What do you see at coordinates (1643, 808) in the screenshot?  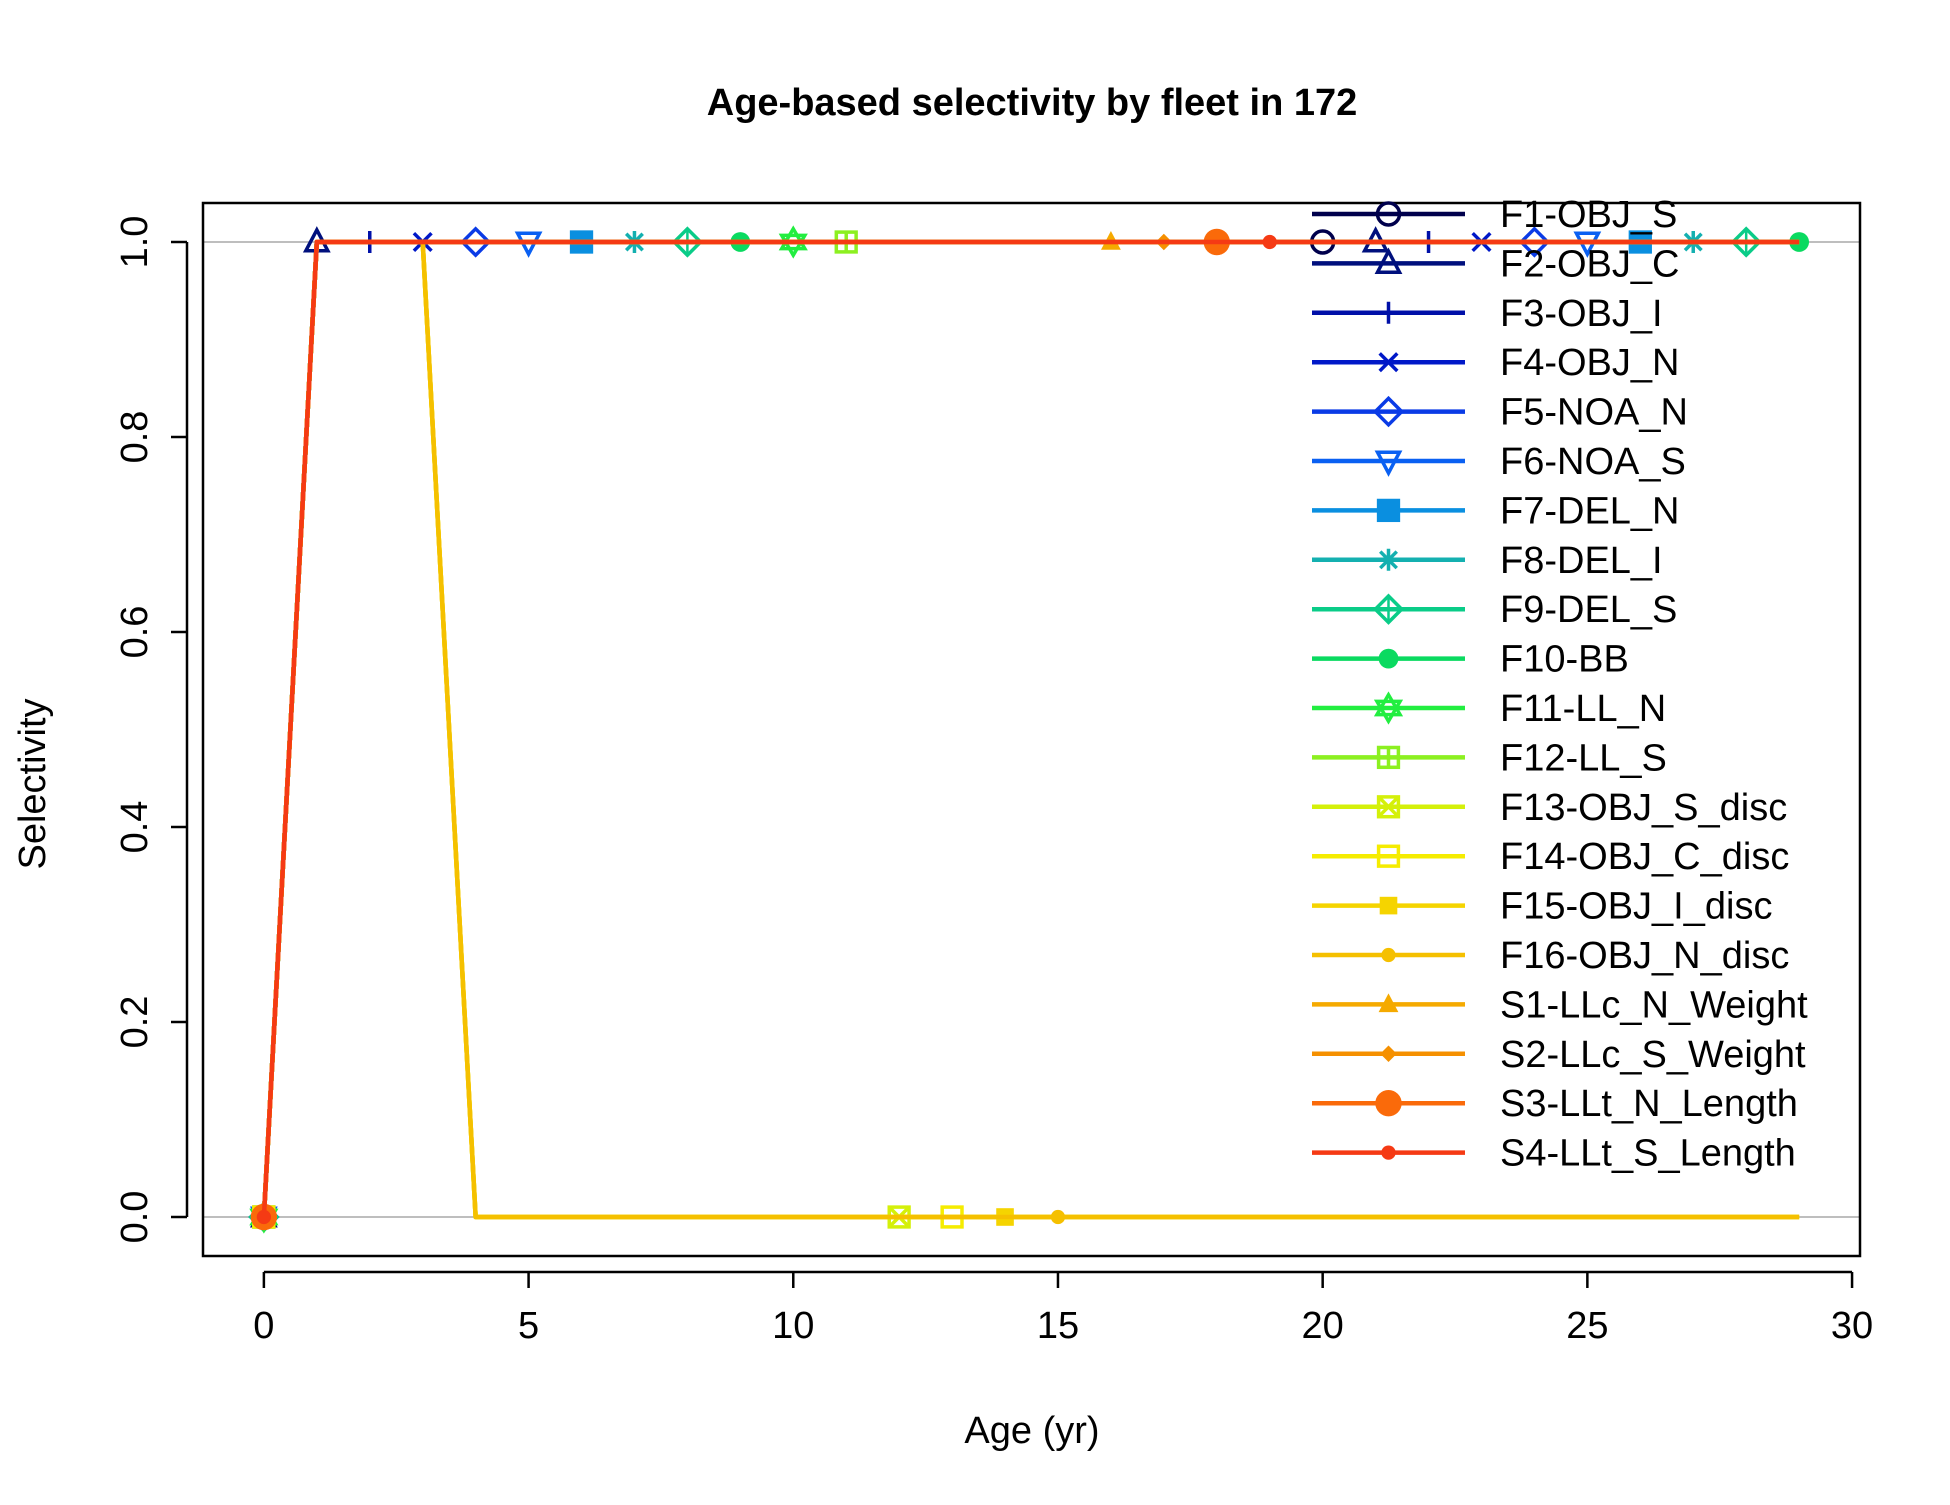 I see `legend-label: F13-OBJ_S_disc` at bounding box center [1643, 808].